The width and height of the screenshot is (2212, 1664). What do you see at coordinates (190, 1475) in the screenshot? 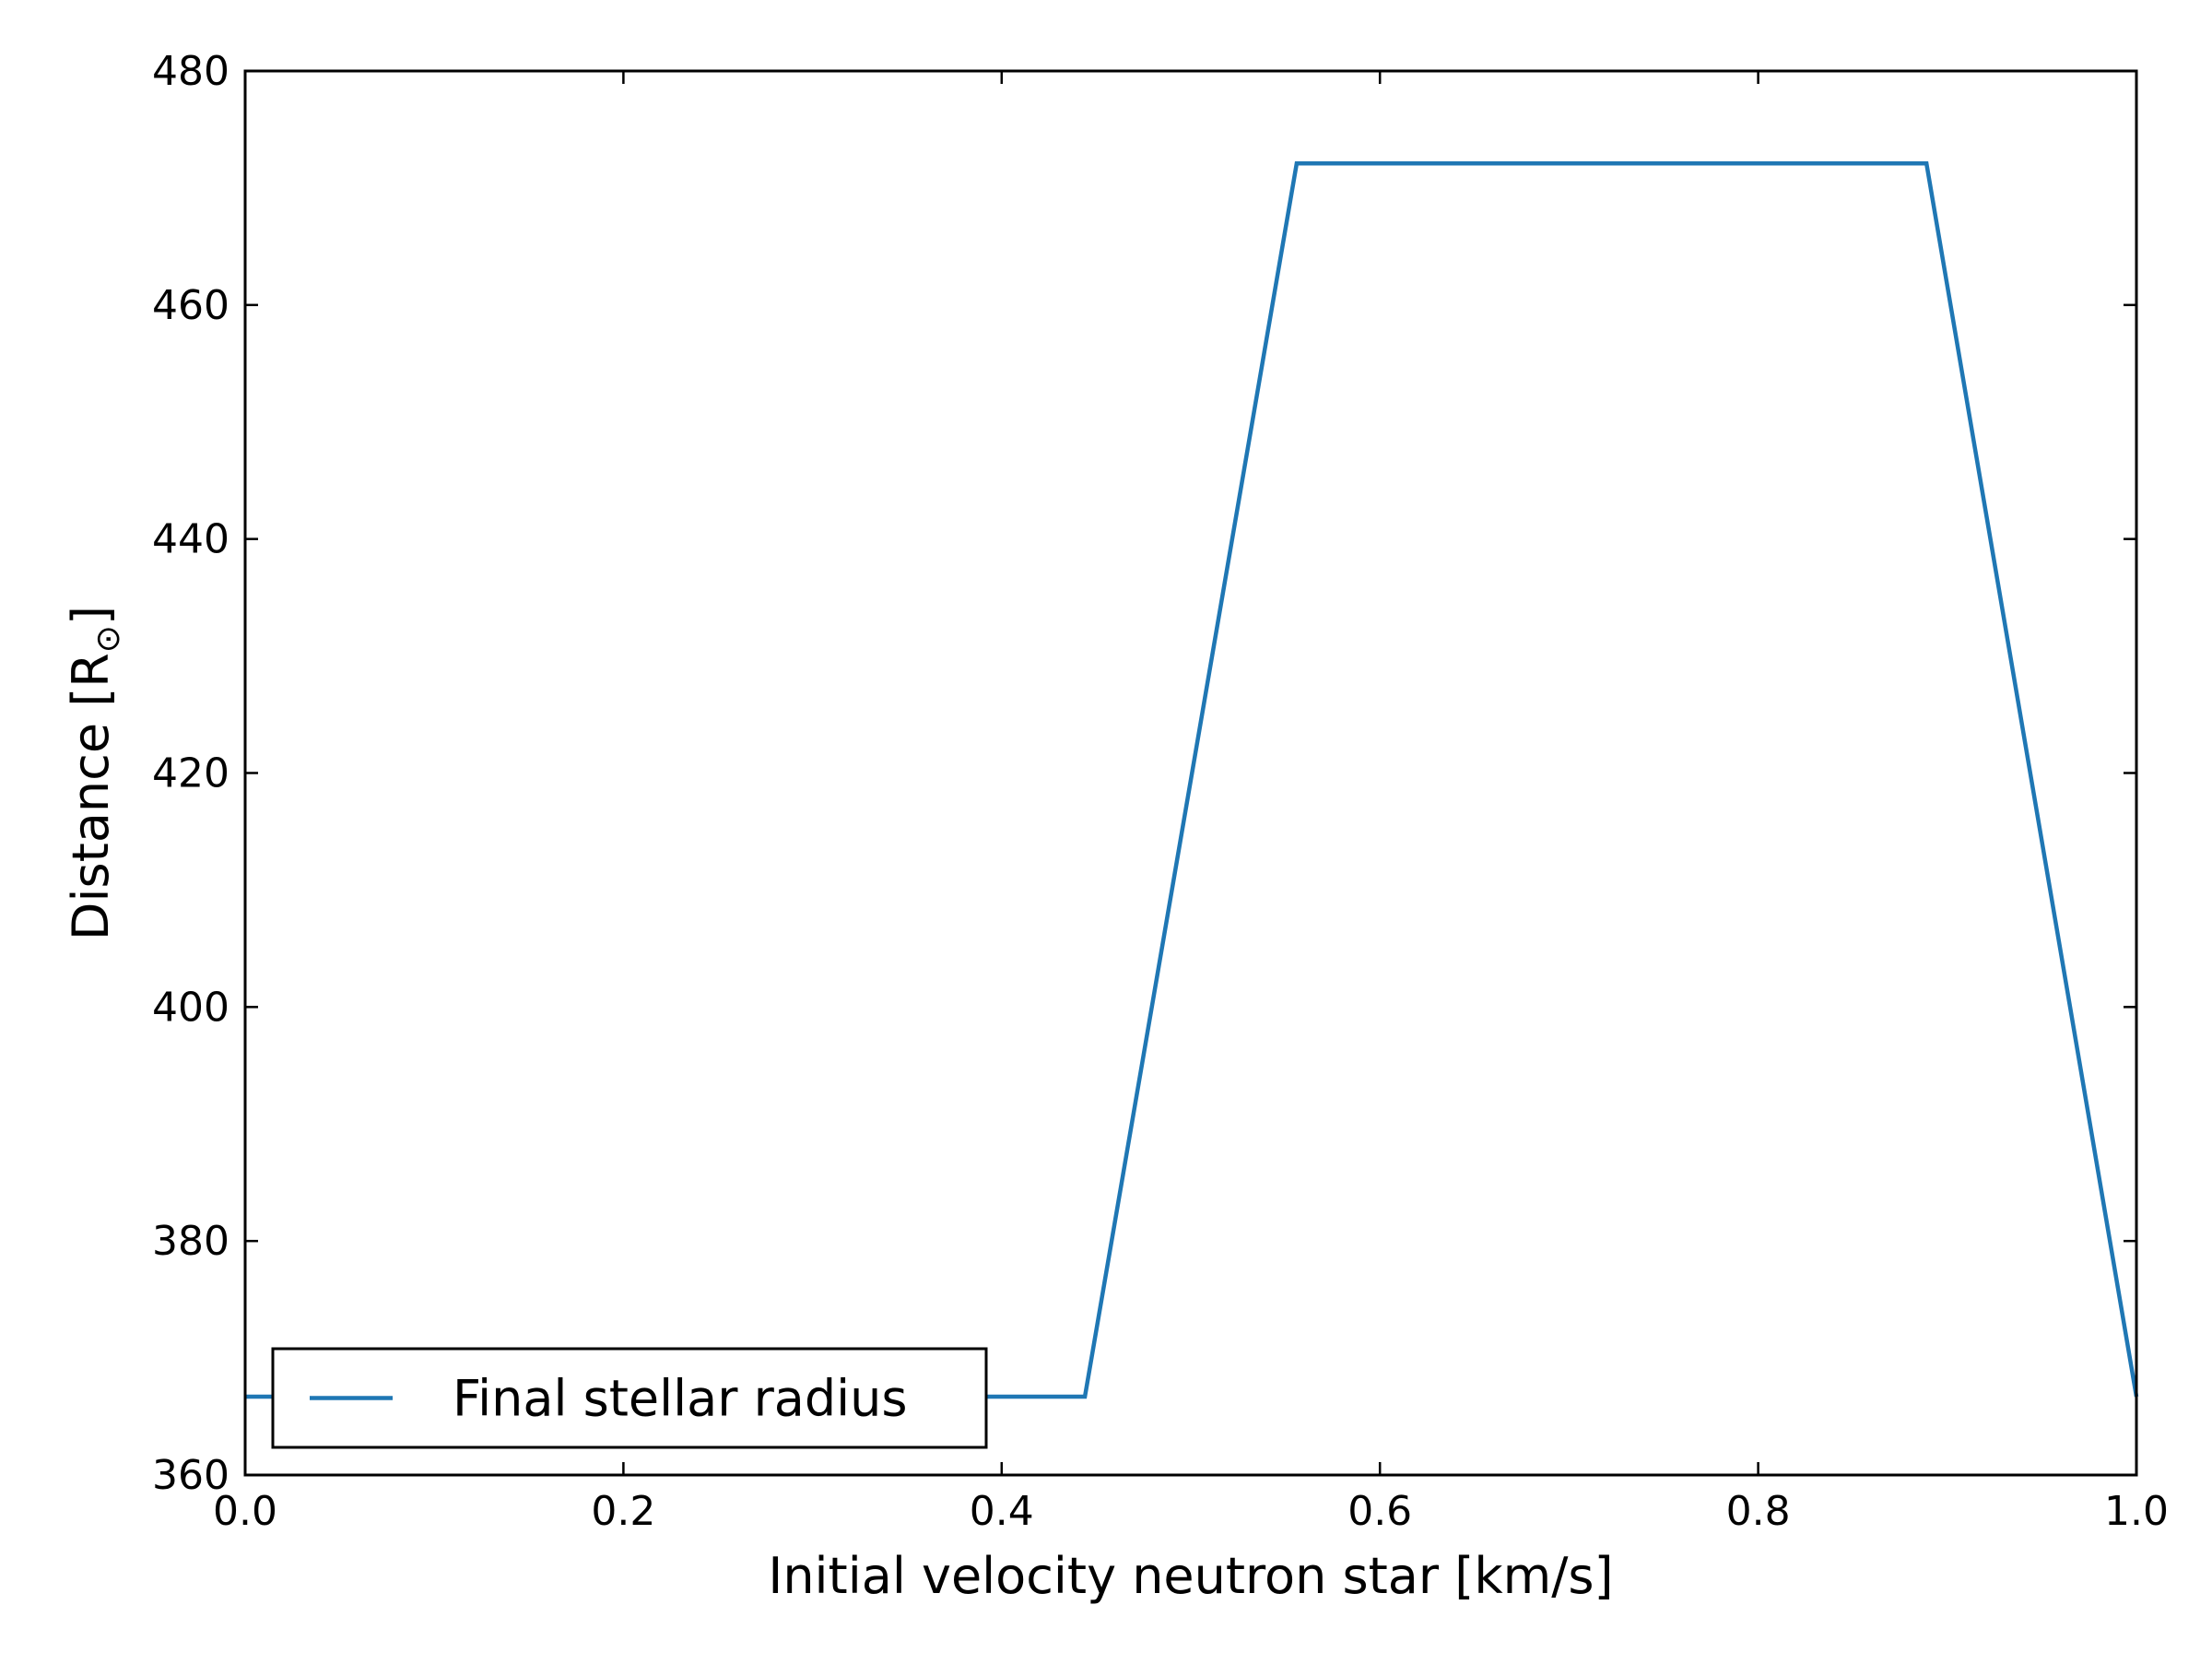
I see `y-tick-label: 360` at bounding box center [190, 1475].